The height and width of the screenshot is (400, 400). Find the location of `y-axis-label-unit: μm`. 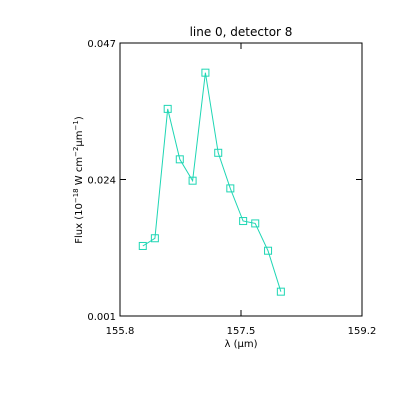

y-axis-label-unit: μm is located at coordinates (79, 138).